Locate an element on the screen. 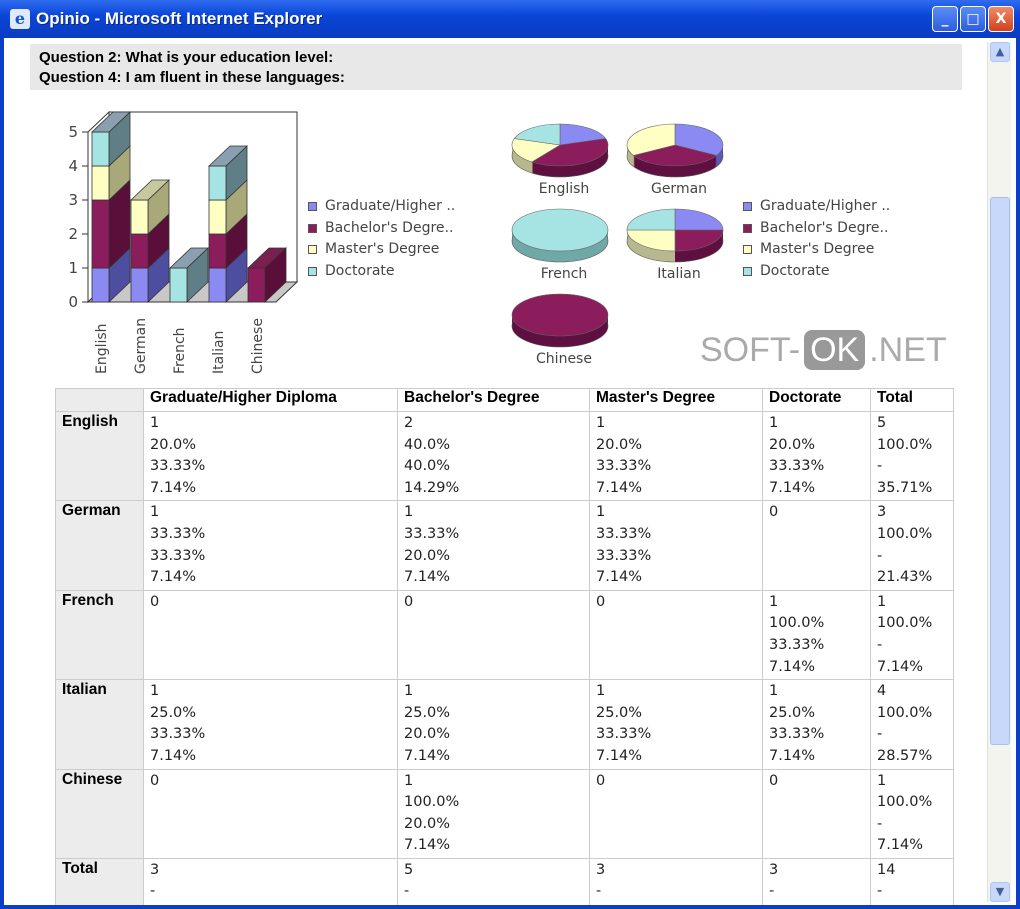  cell-value: 35.71% is located at coordinates (905, 487).